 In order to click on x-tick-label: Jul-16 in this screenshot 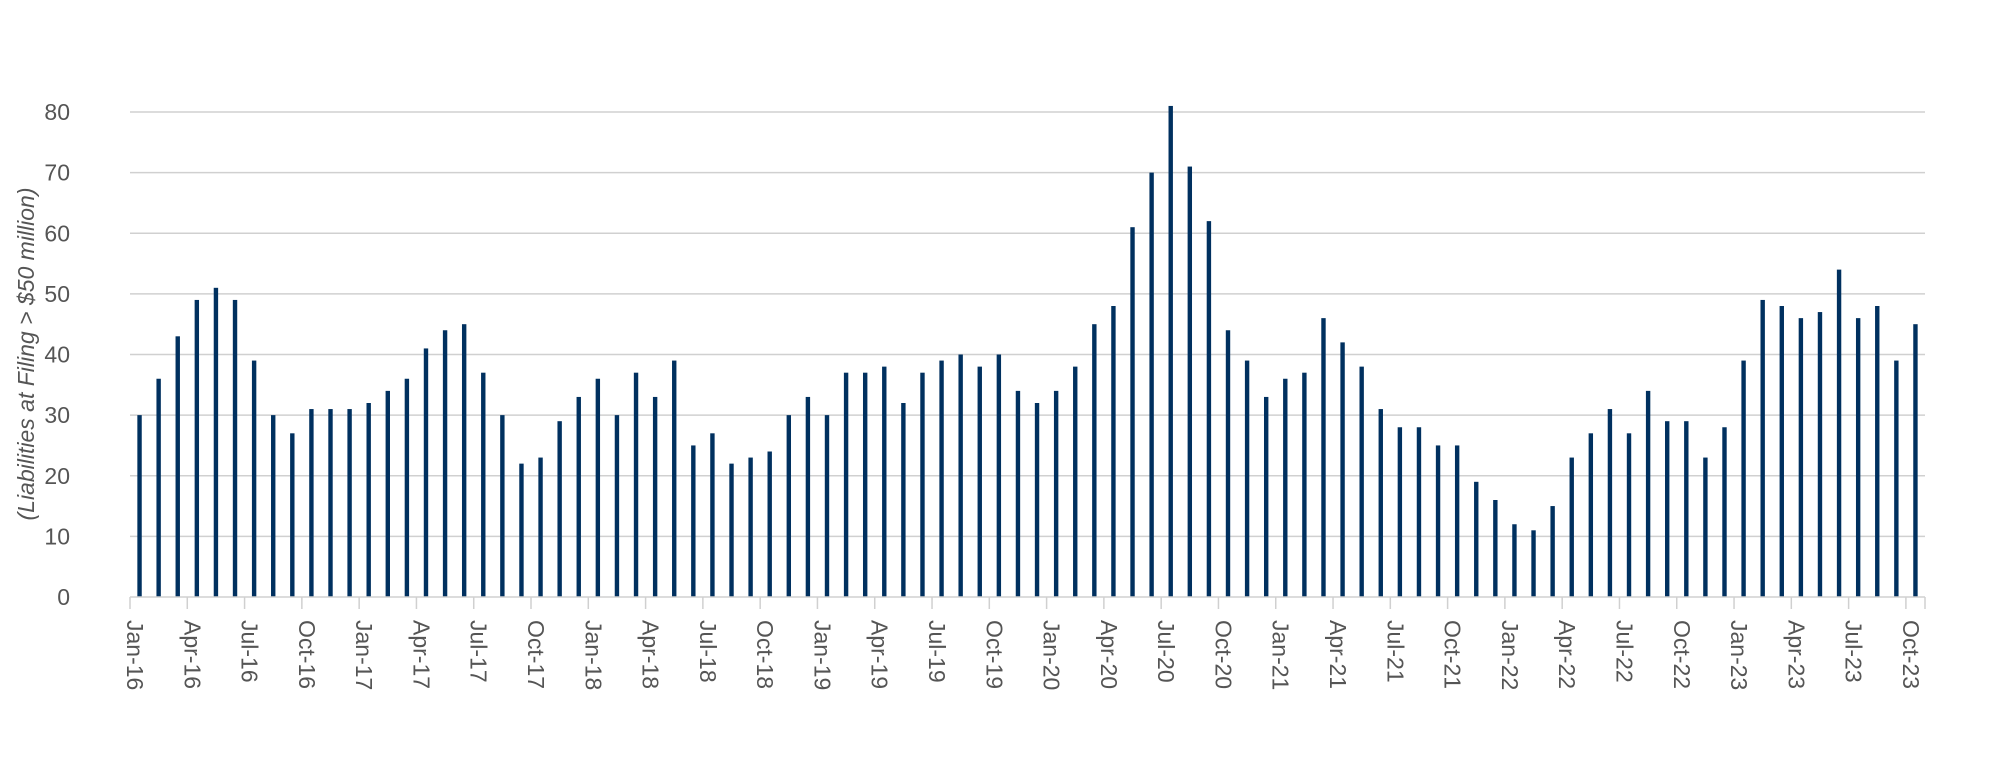, I will do `click(250, 651)`.